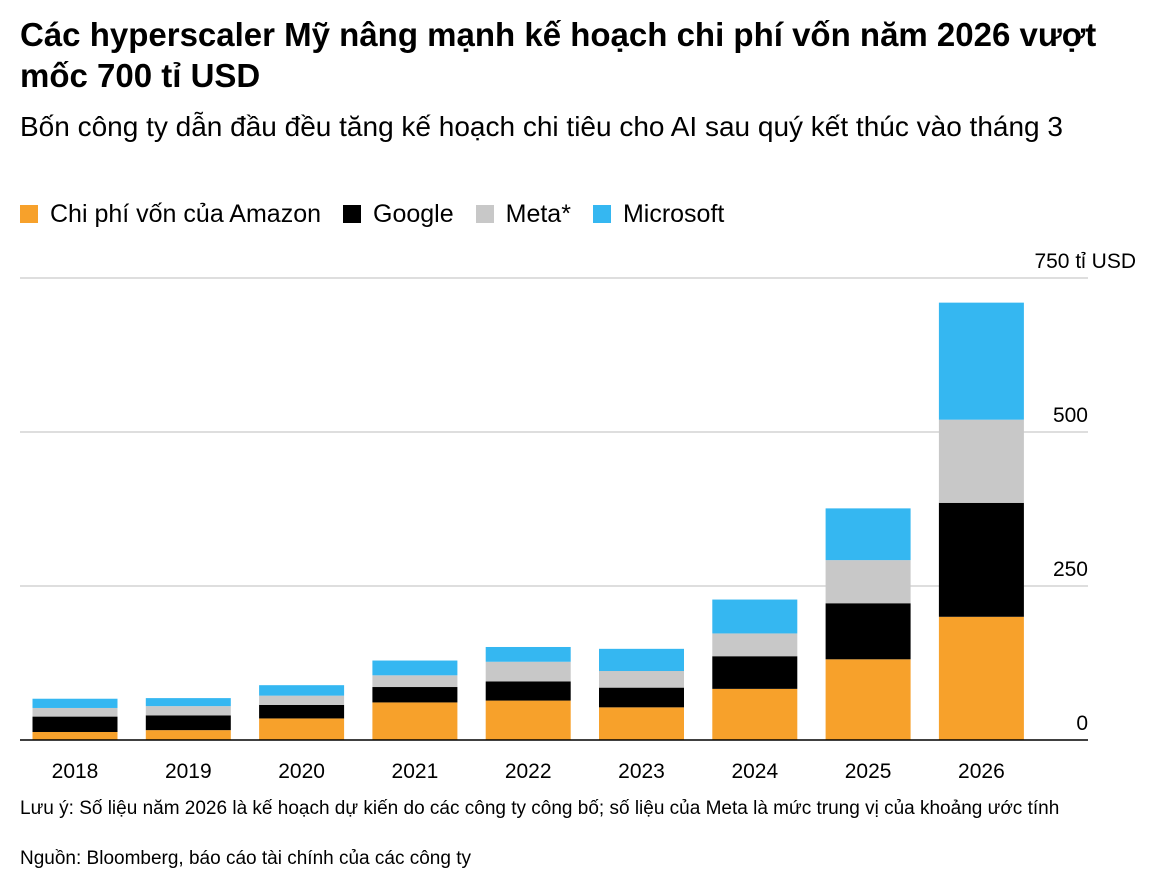 Image resolution: width=1170 pixels, height=896 pixels. I want to click on x-tick-label: 2019, so click(188, 771).